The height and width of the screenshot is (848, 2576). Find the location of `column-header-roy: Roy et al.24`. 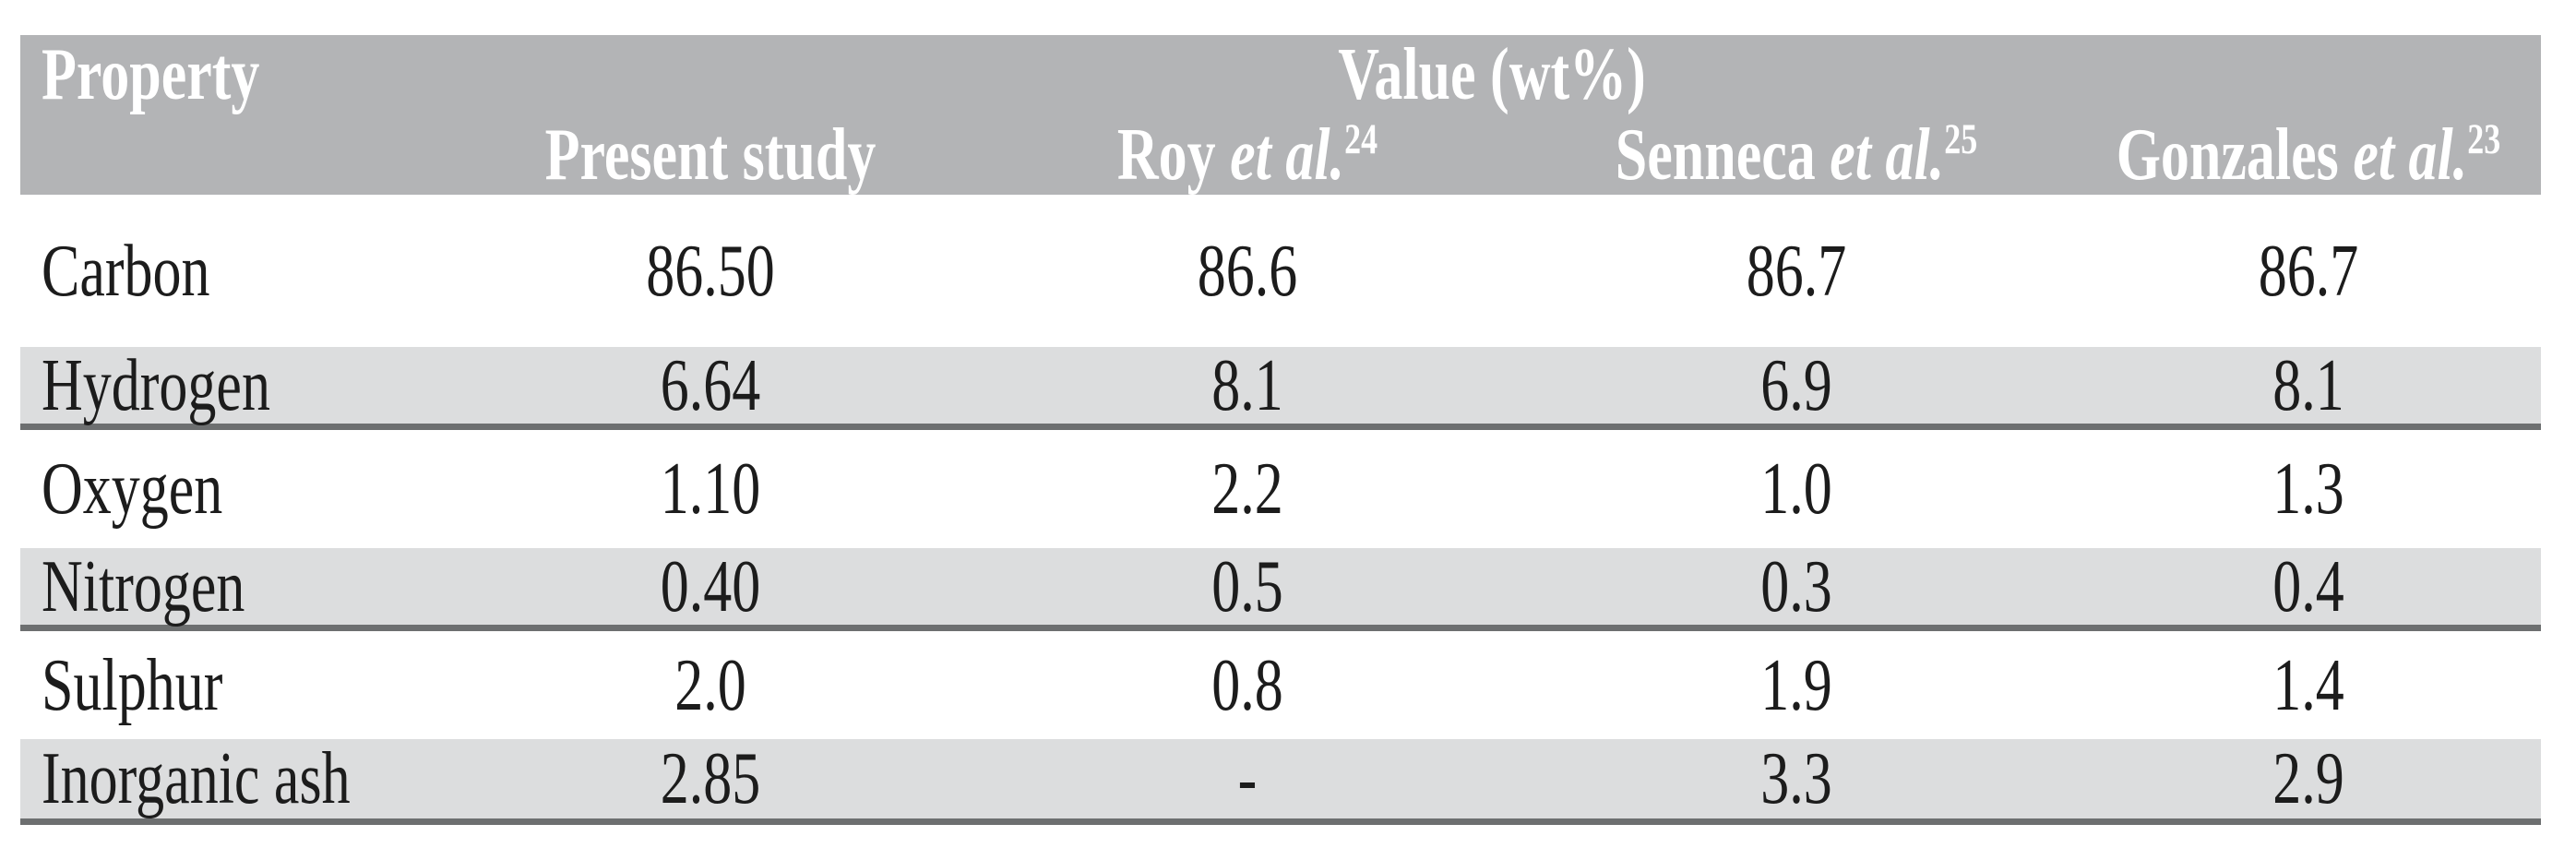

column-header-roy: Roy et al.24 is located at coordinates (1247, 154).